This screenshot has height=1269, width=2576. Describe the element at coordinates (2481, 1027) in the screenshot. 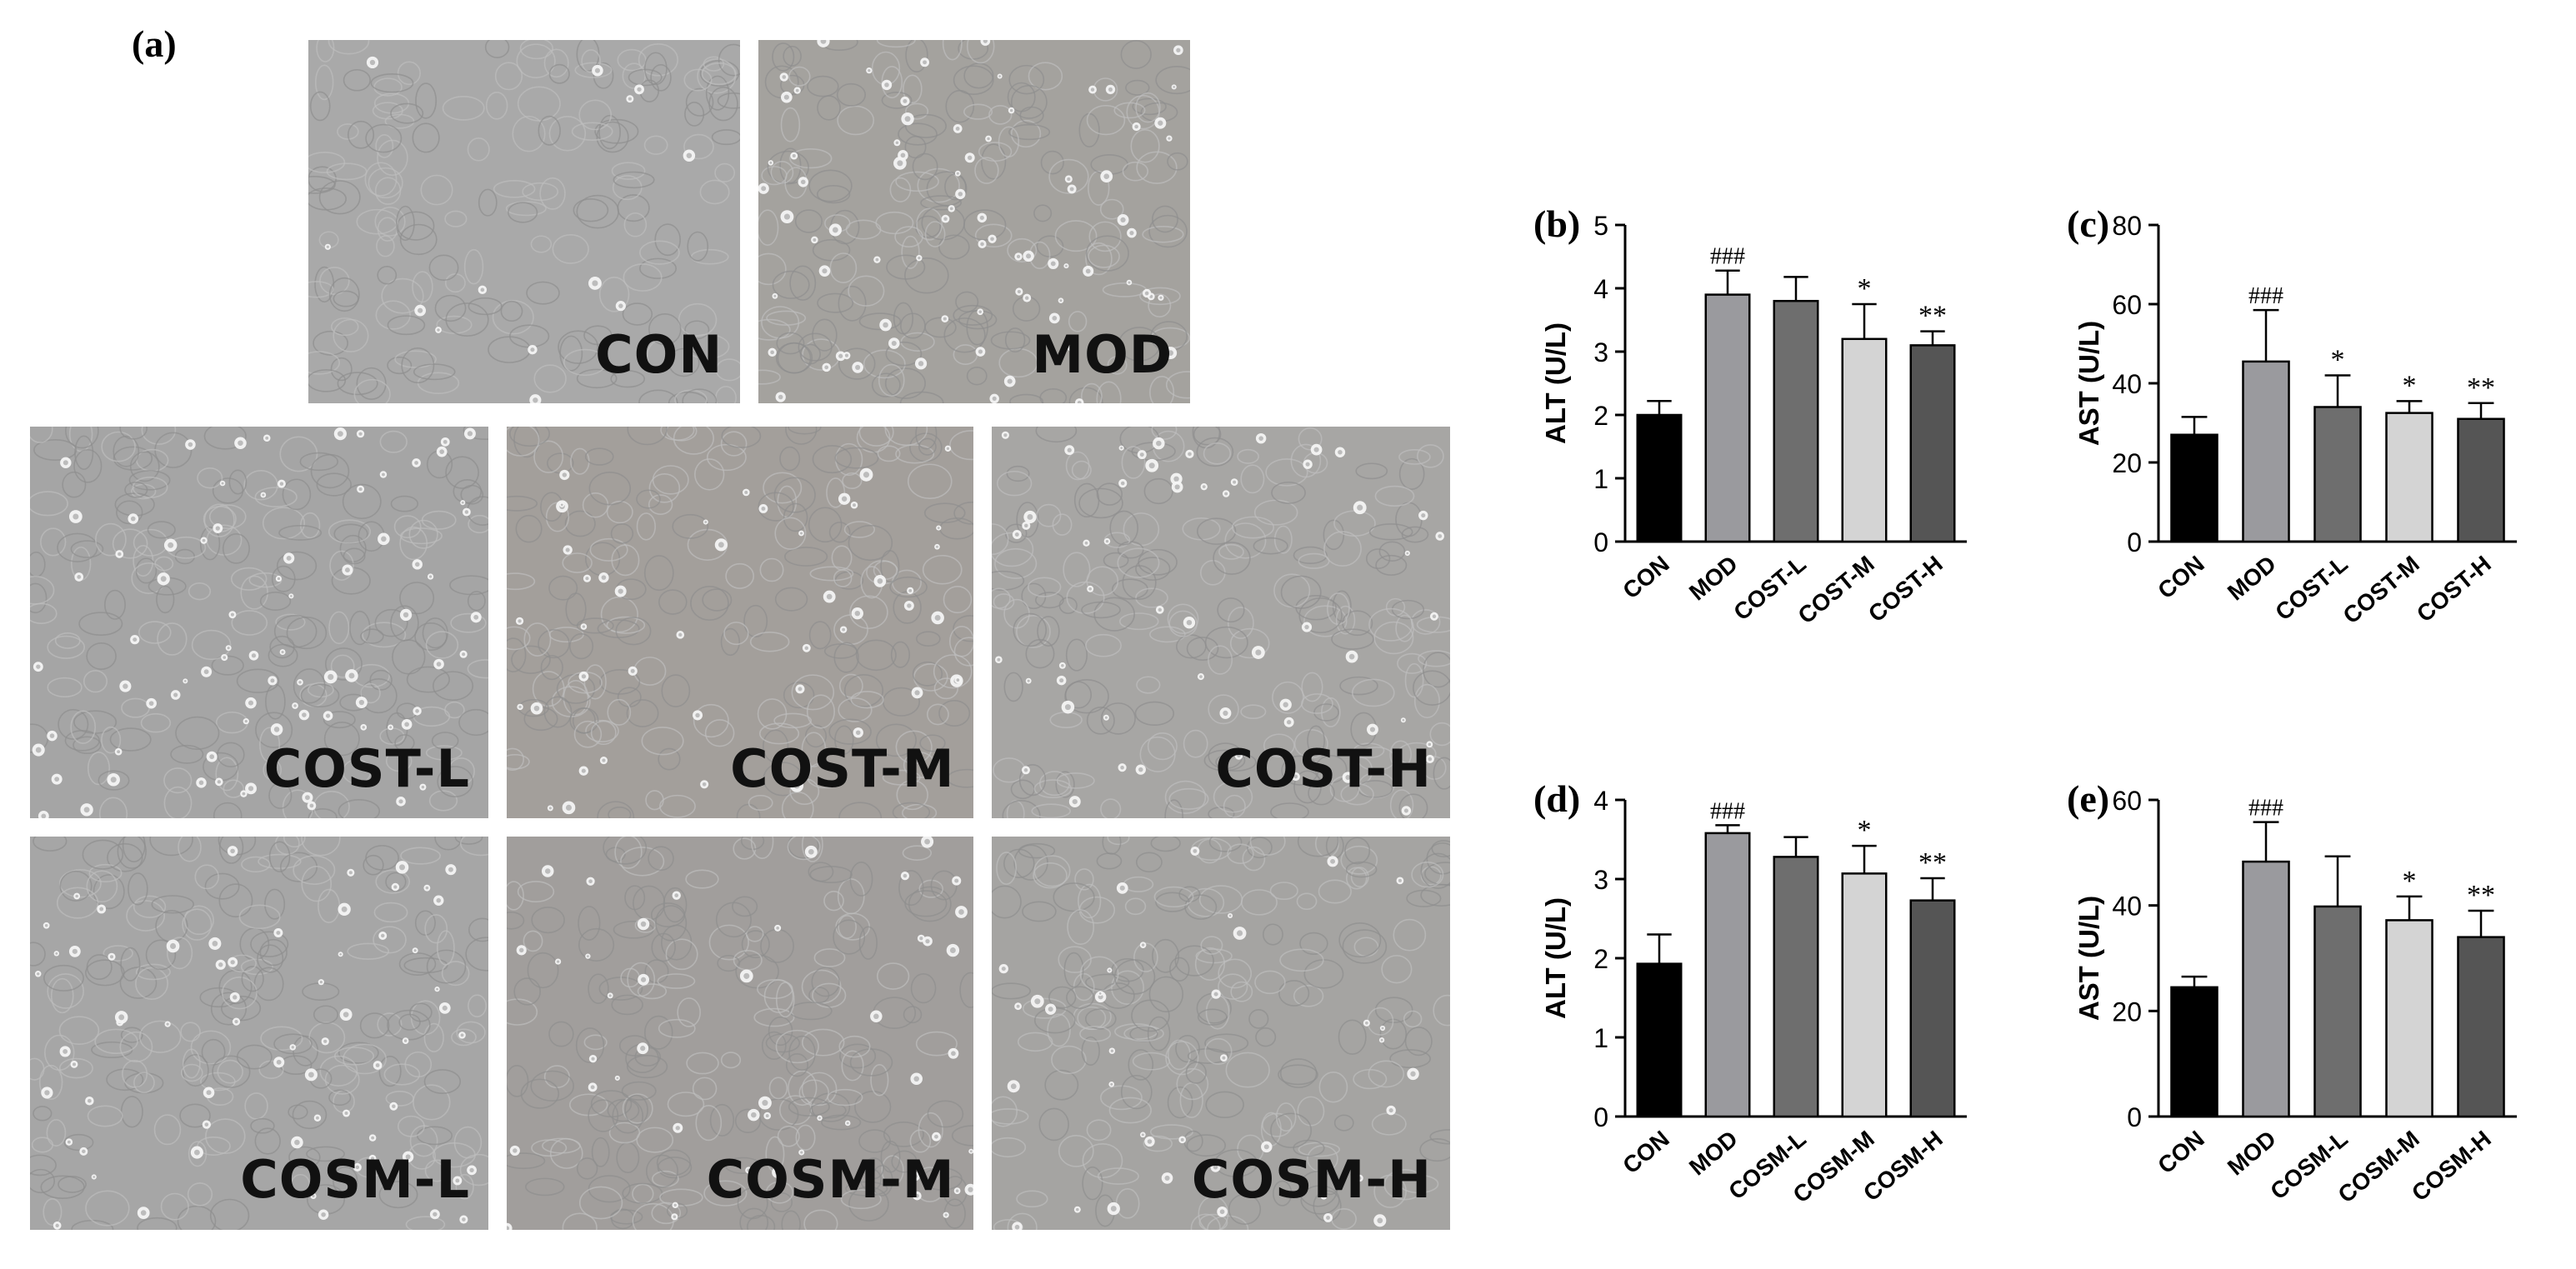

I see `bar` at that location.